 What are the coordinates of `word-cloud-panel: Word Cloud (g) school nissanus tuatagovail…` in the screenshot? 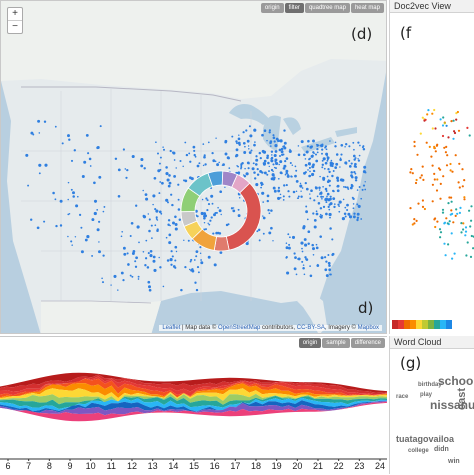 It's located at (431, 405).